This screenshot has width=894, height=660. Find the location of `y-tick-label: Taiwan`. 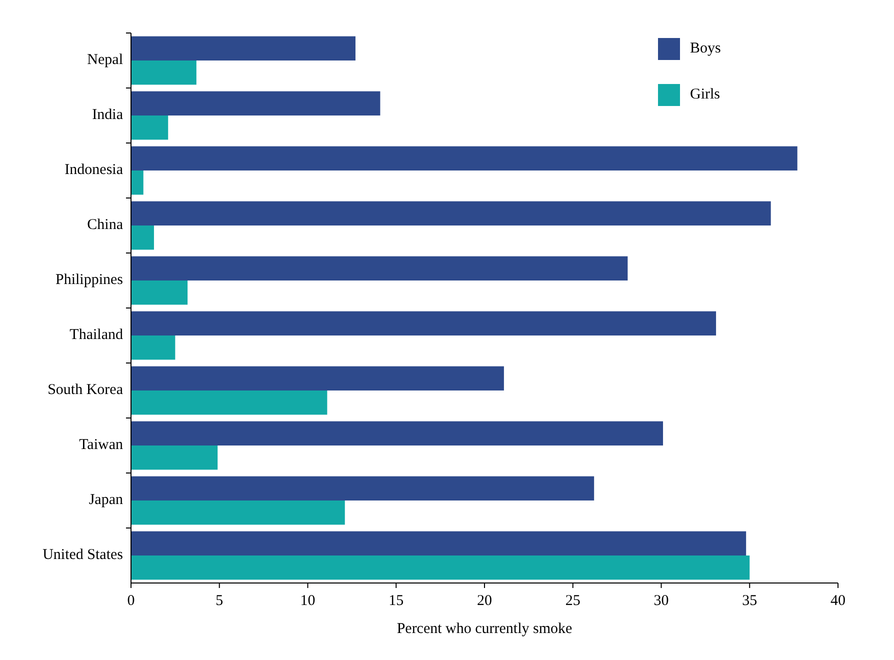

y-tick-label: Taiwan is located at coordinates (101, 444).